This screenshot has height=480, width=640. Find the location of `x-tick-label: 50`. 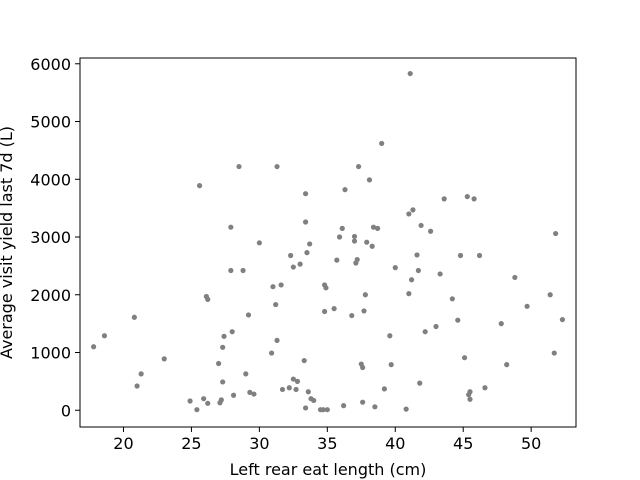

x-tick-label: 50 is located at coordinates (531, 443).